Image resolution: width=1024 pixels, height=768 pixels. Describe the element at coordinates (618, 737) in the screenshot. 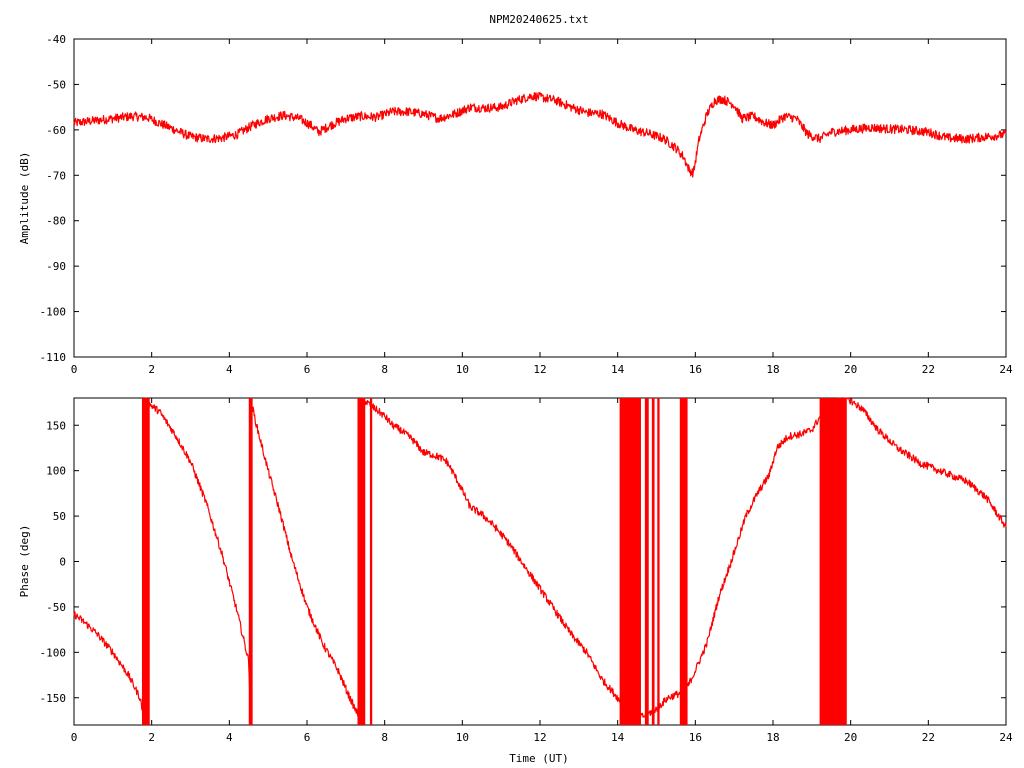

I see `phase-x-tick-label: 14` at that location.